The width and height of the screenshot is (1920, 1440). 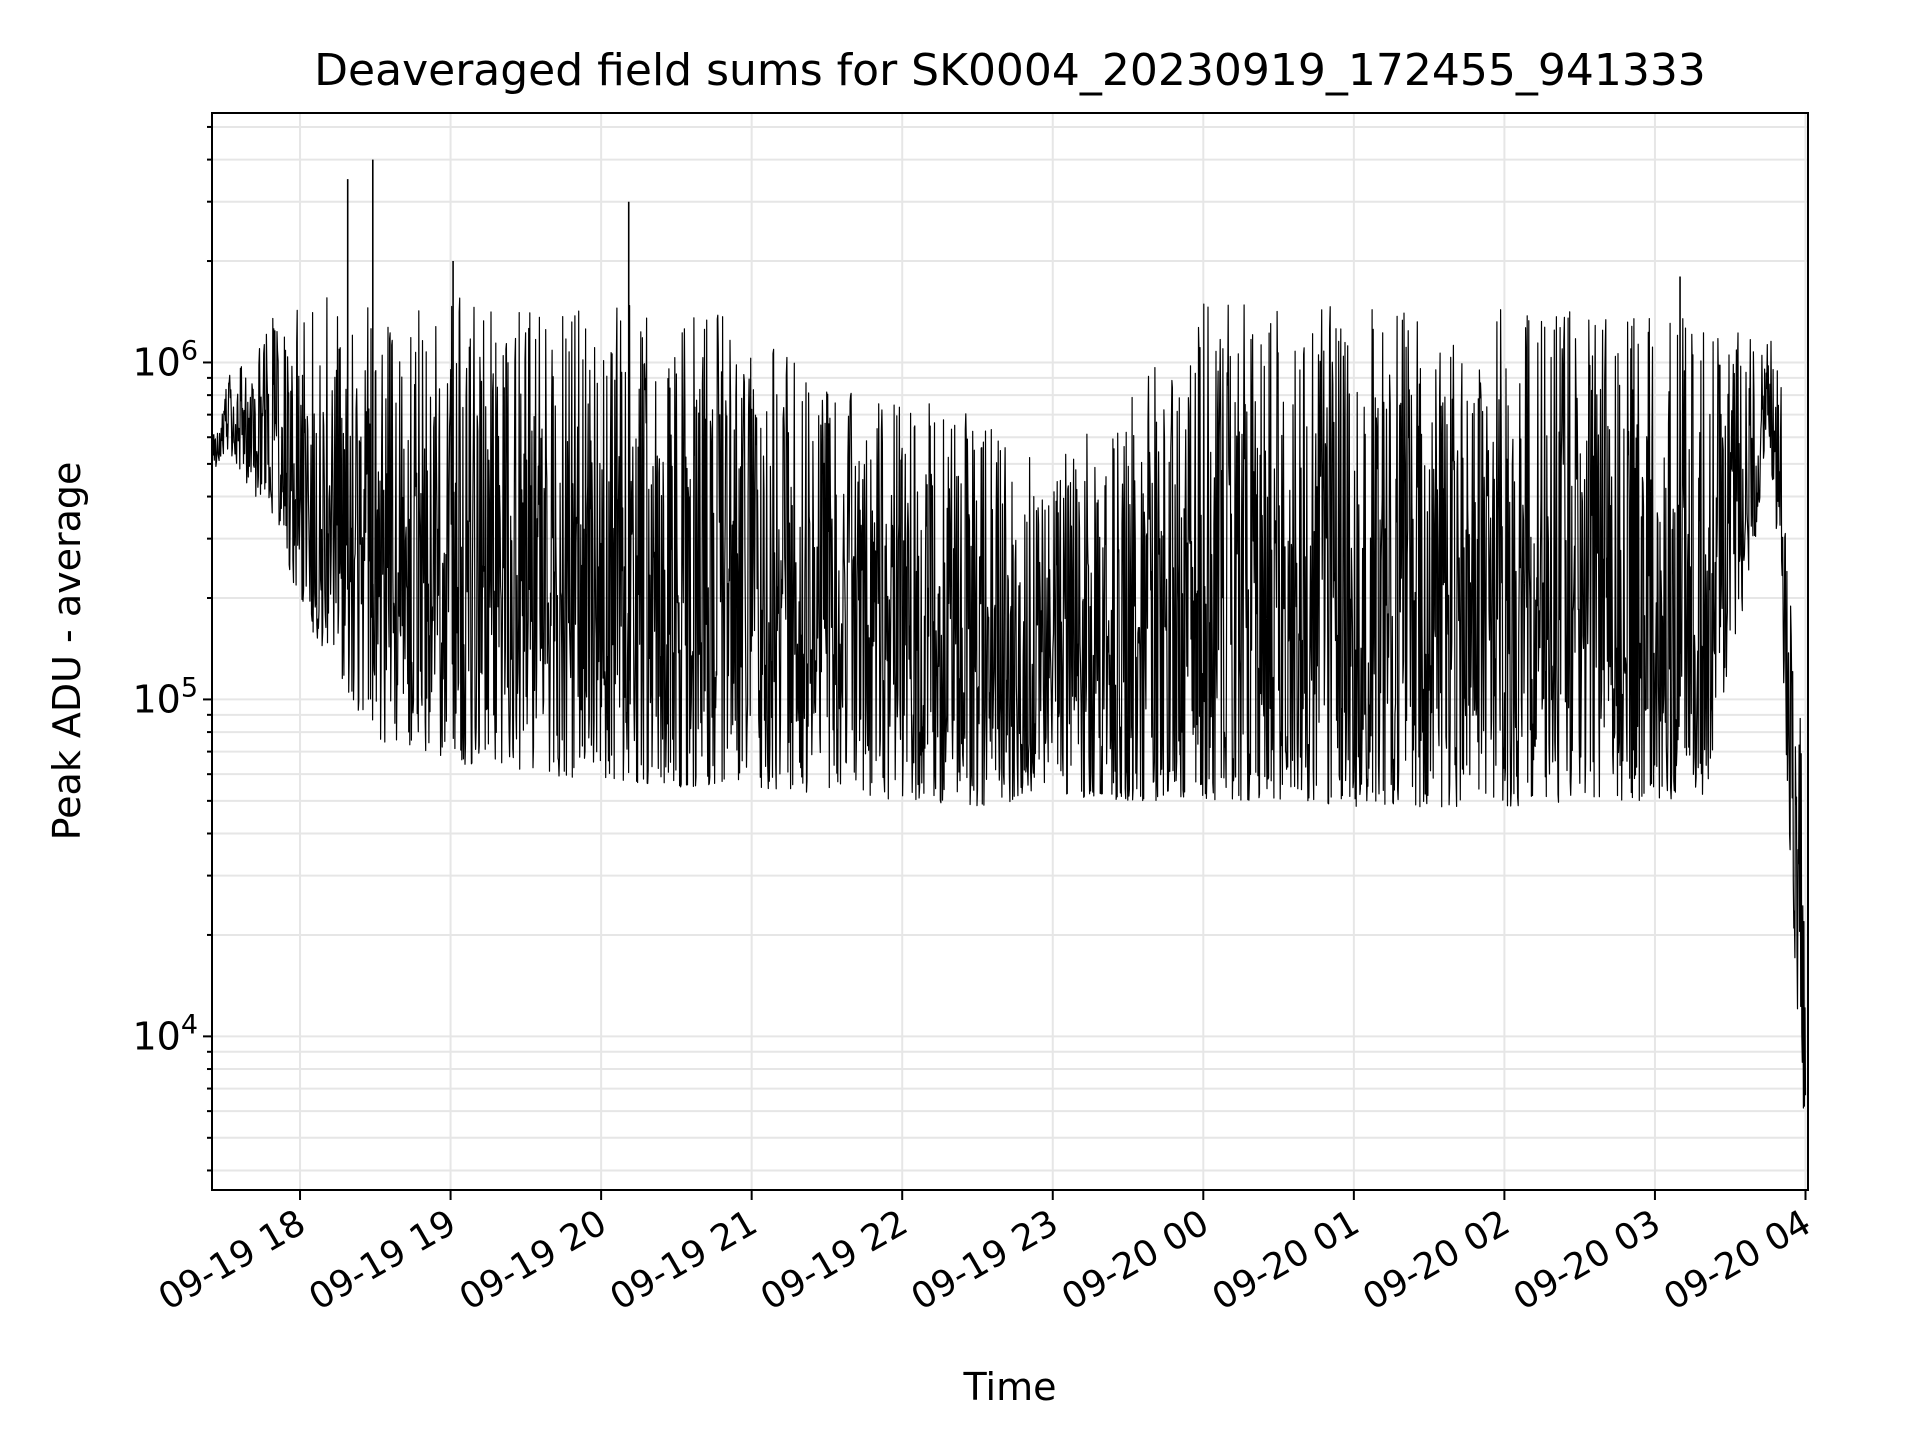 I want to click on y-tick-label: 10⁶, so click(x=165, y=359).